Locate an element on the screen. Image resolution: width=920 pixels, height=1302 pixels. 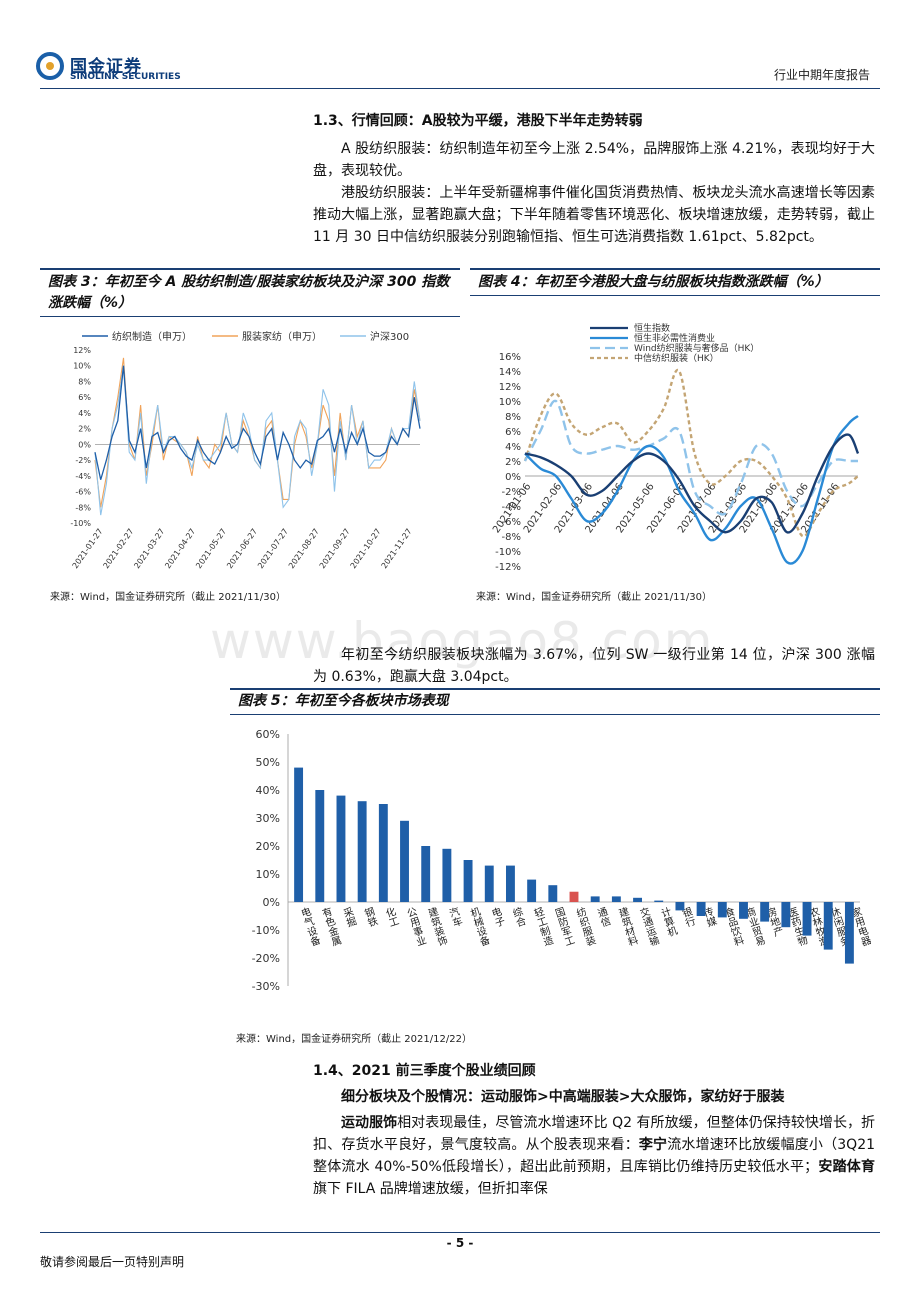
fig3-ytick-label: -6% is located at coordinates (83, 492).